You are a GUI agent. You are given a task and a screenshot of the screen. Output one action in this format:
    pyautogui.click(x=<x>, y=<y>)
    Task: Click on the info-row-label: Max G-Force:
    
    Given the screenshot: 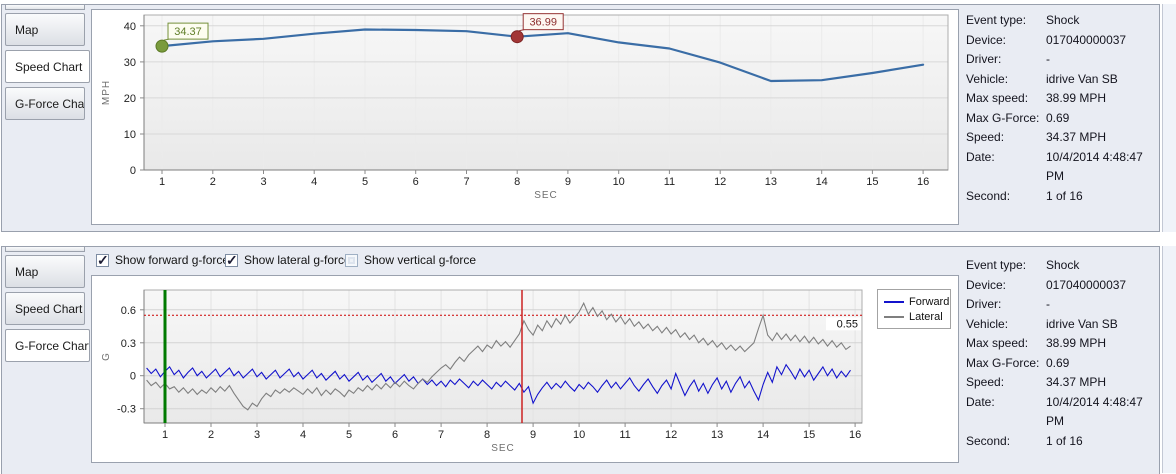 What is the action you would take?
    pyautogui.click(x=1003, y=117)
    